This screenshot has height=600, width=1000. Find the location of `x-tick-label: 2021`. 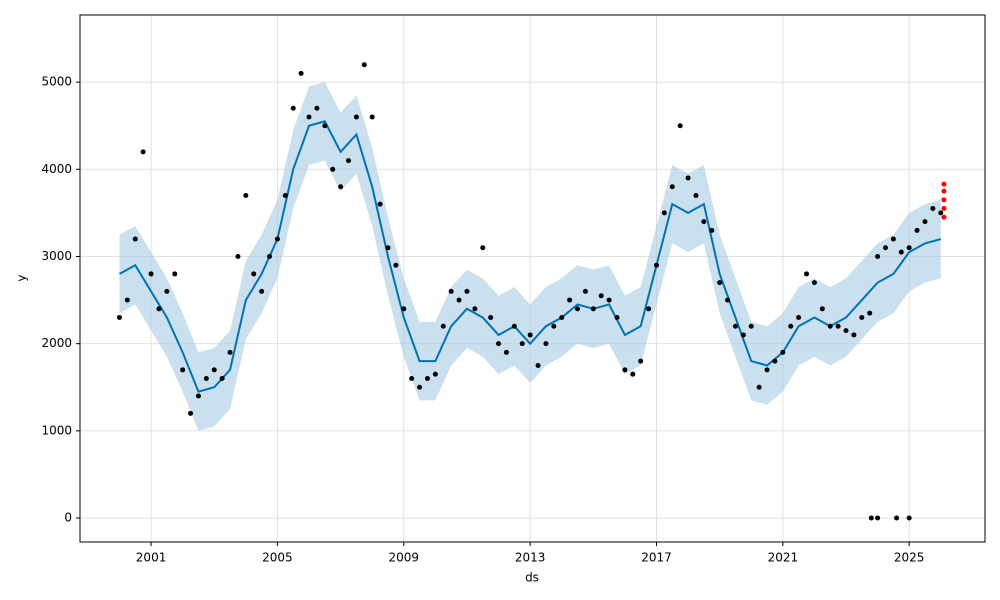

x-tick-label: 2021 is located at coordinates (783, 558).